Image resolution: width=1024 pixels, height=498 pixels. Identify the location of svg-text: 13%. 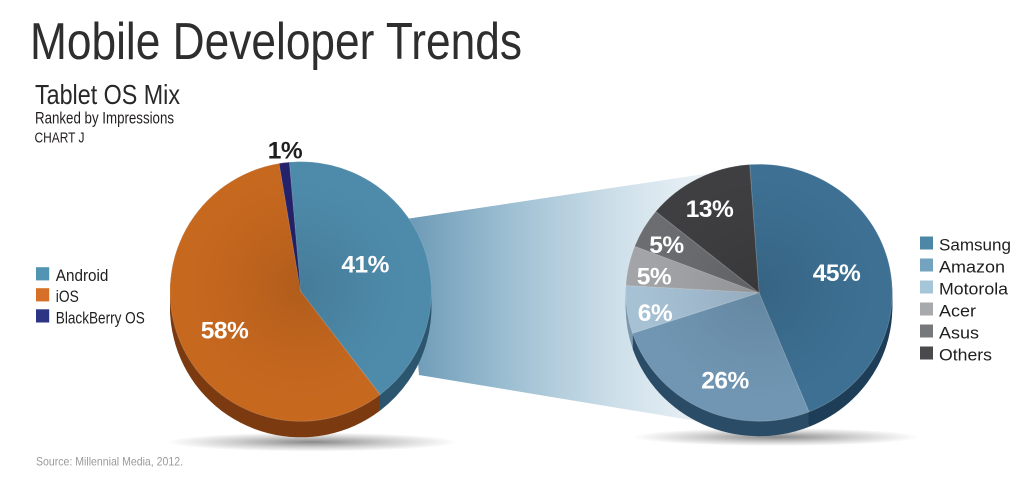
(710, 209).